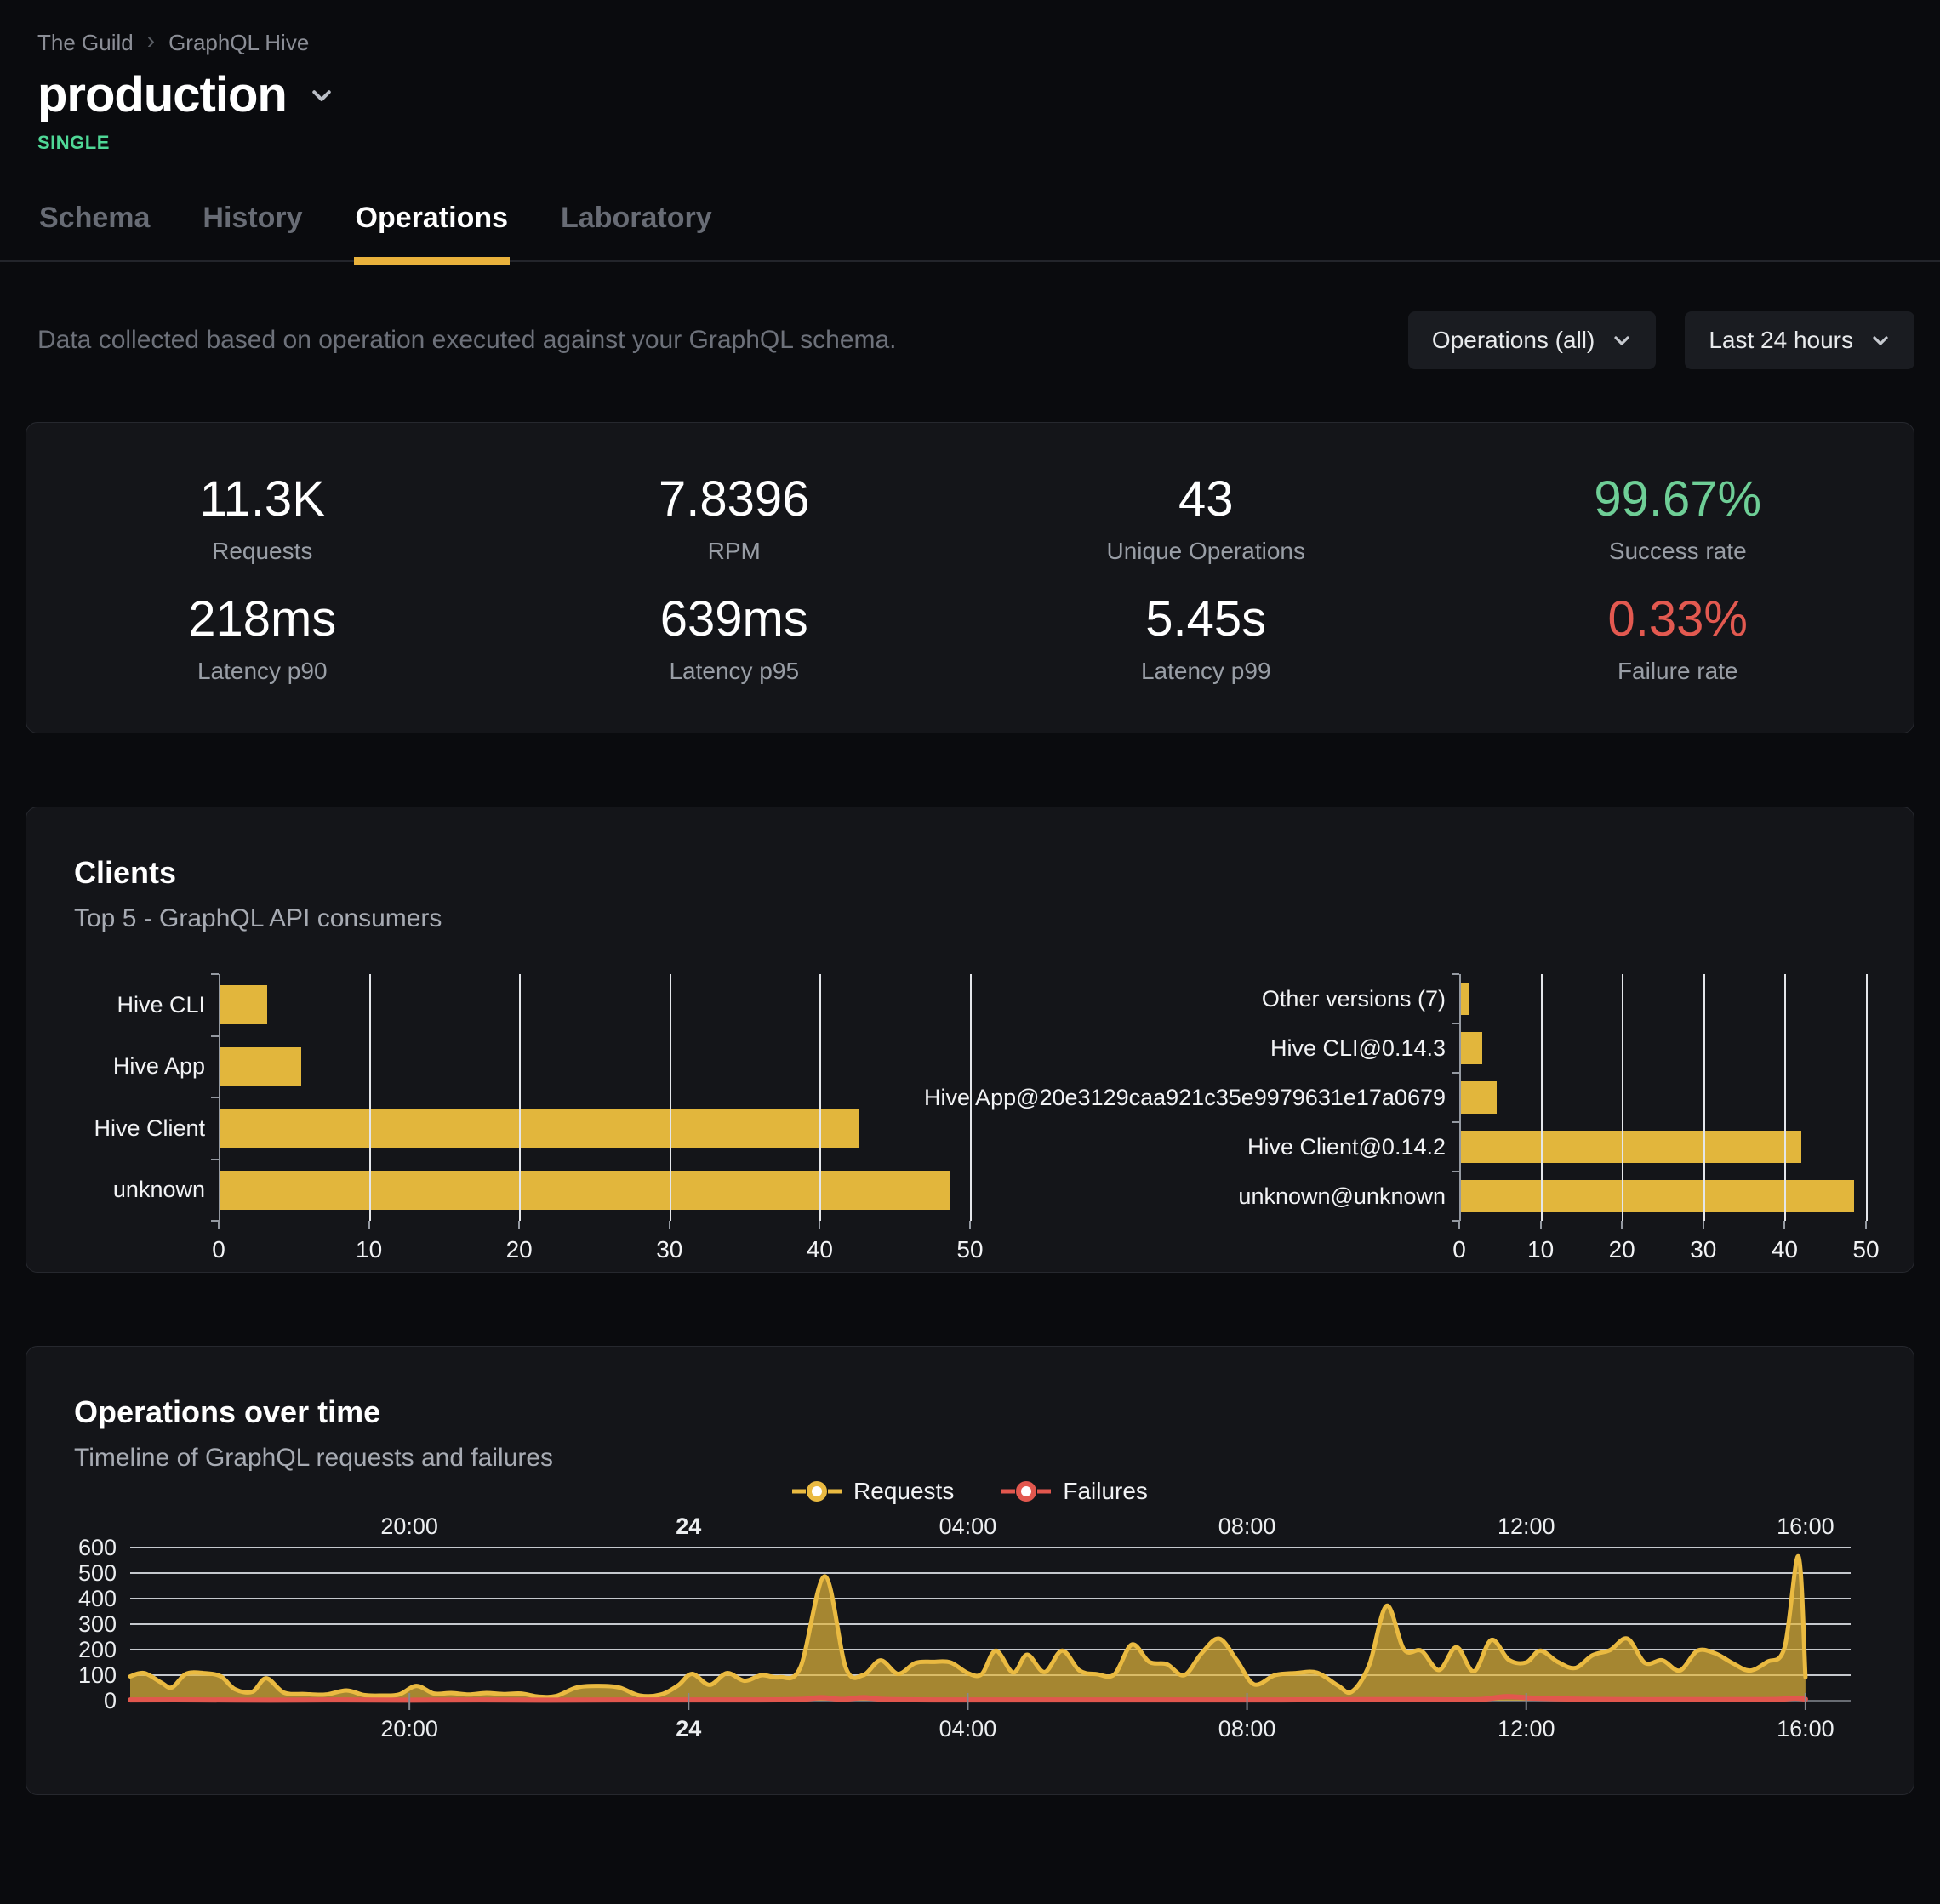  I want to click on legend-item-failures: Failures, so click(1074, 1492).